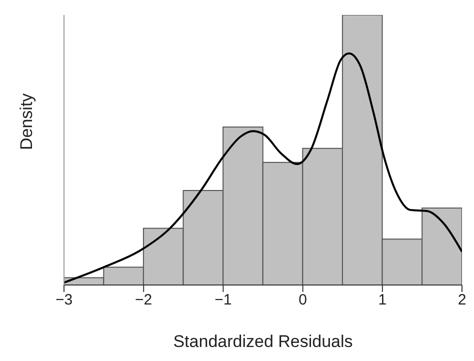 The height and width of the screenshot is (361, 474). I want to click on x-tick-label: −2, so click(143, 300).